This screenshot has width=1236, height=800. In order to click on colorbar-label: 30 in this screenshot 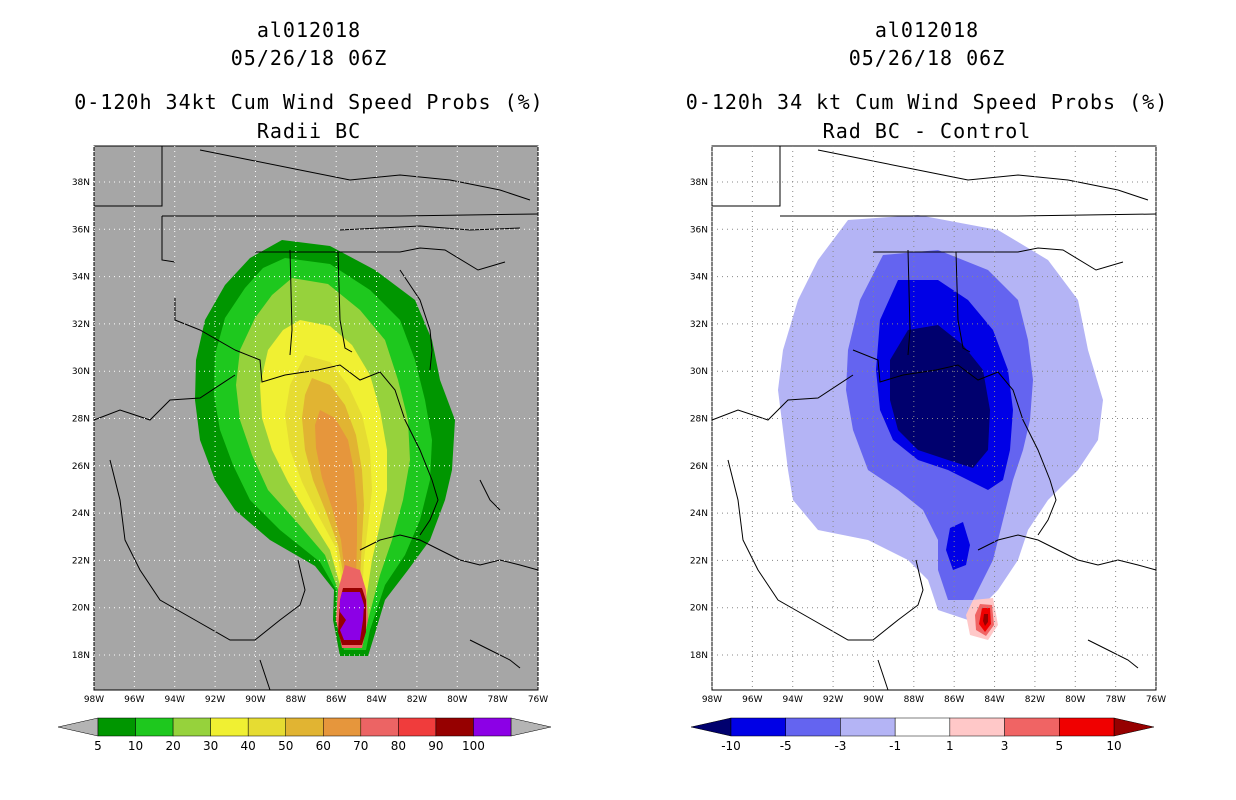, I will do `click(210, 746)`.